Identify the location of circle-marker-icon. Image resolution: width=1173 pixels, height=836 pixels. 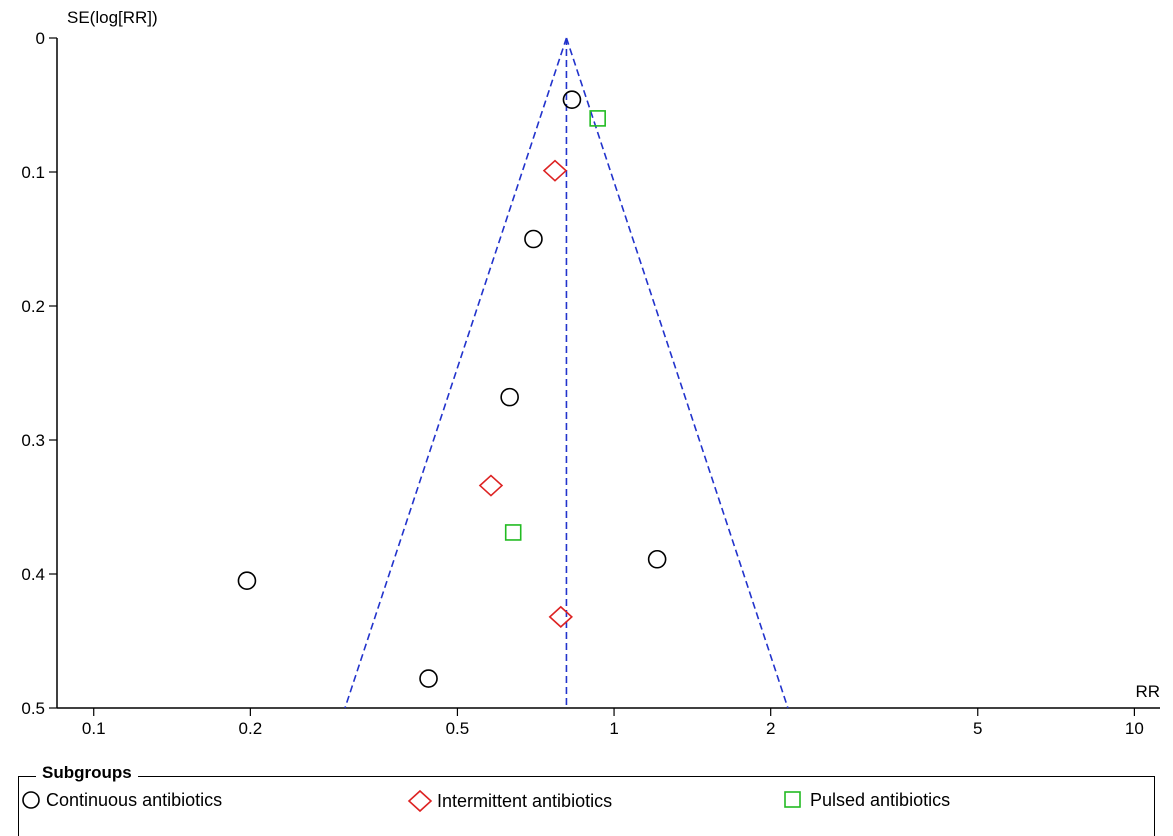
(31, 800).